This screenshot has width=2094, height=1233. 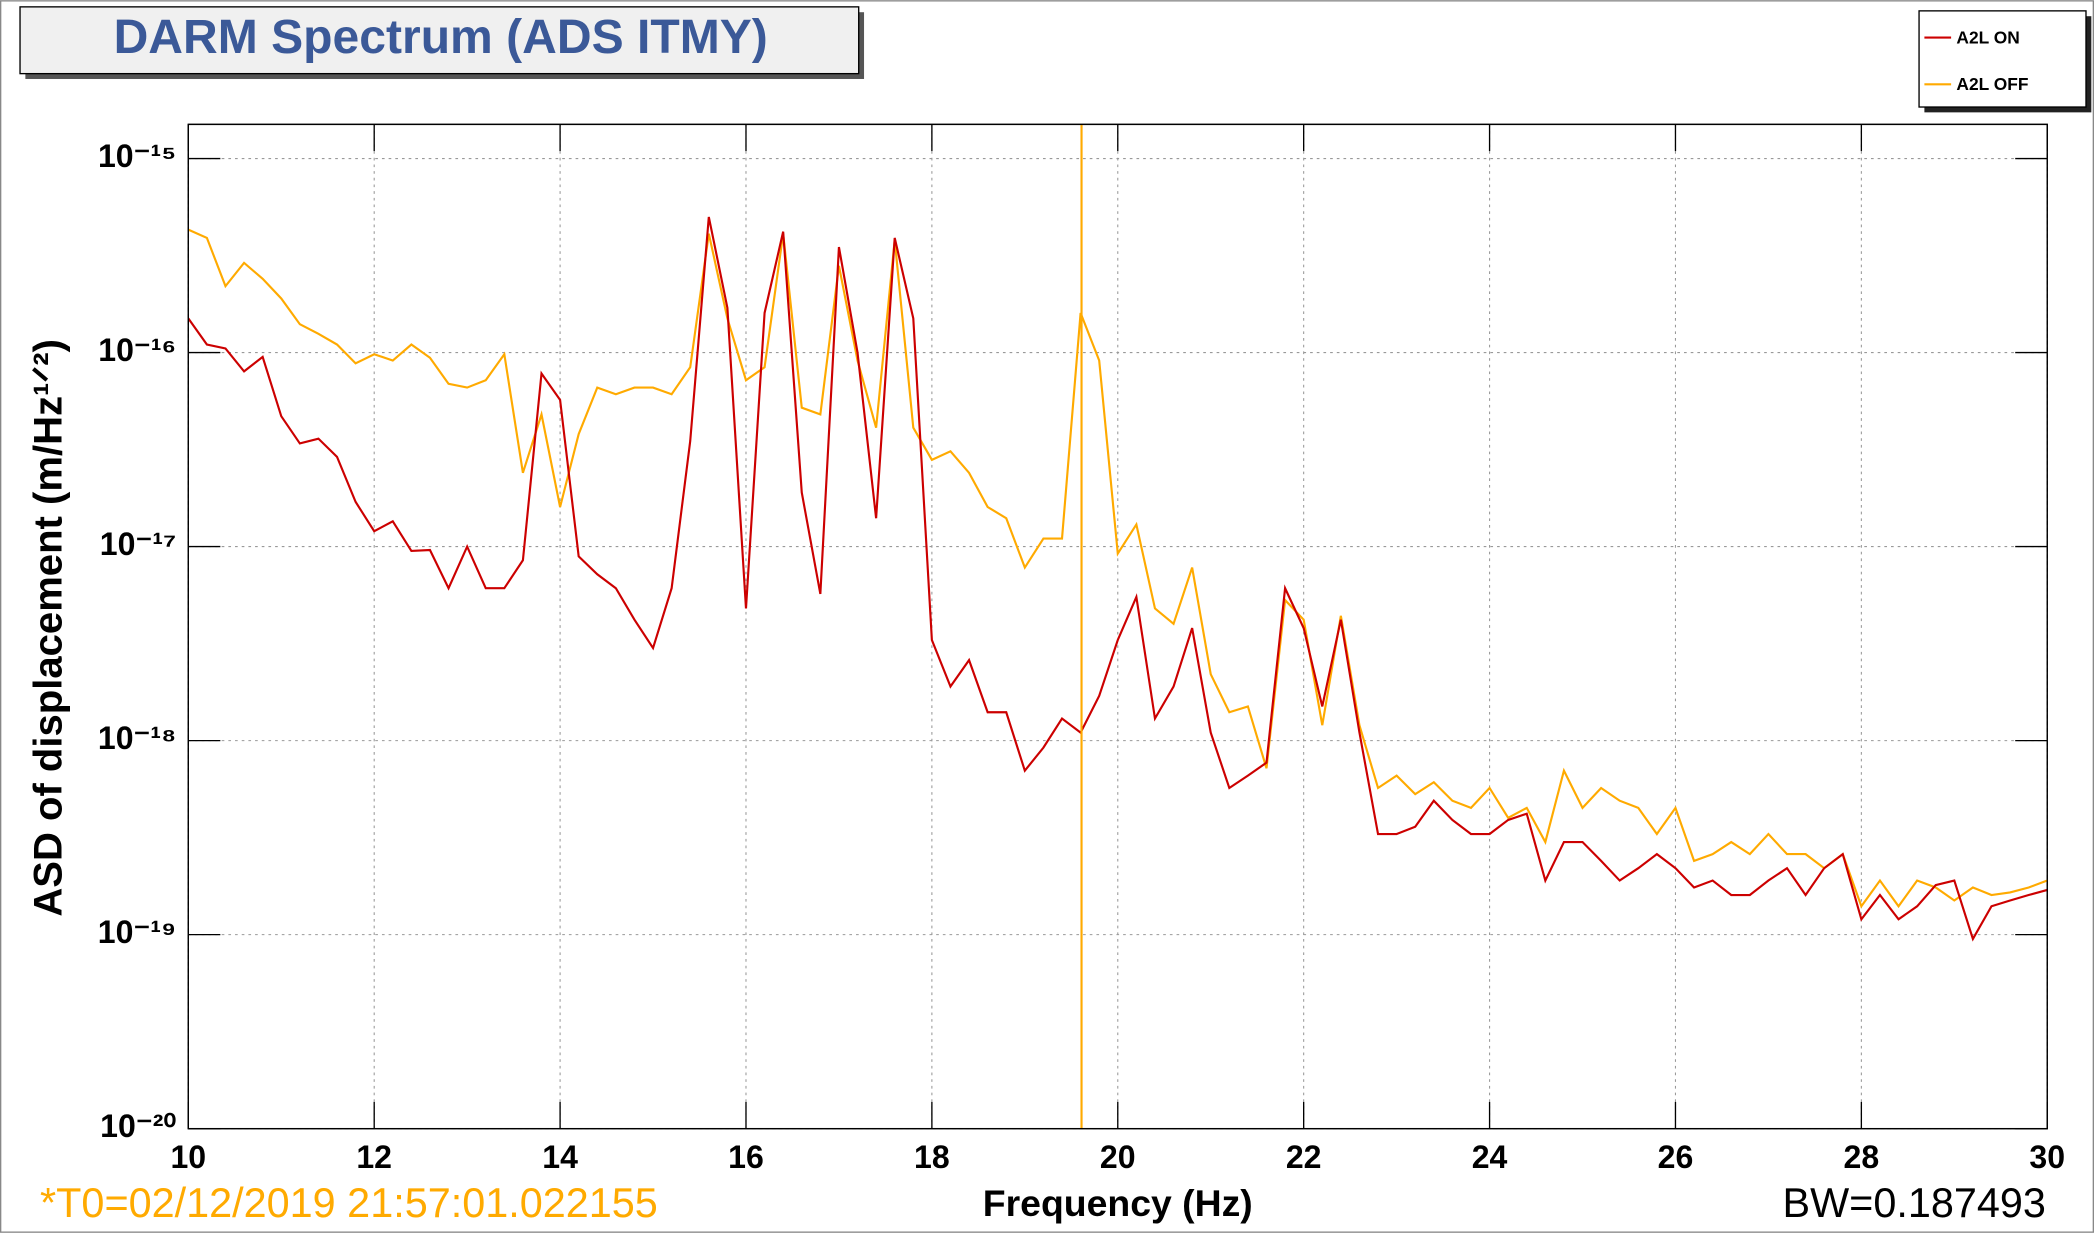 What do you see at coordinates (1992, 84) in the screenshot?
I see `legend-label: A2L OFF` at bounding box center [1992, 84].